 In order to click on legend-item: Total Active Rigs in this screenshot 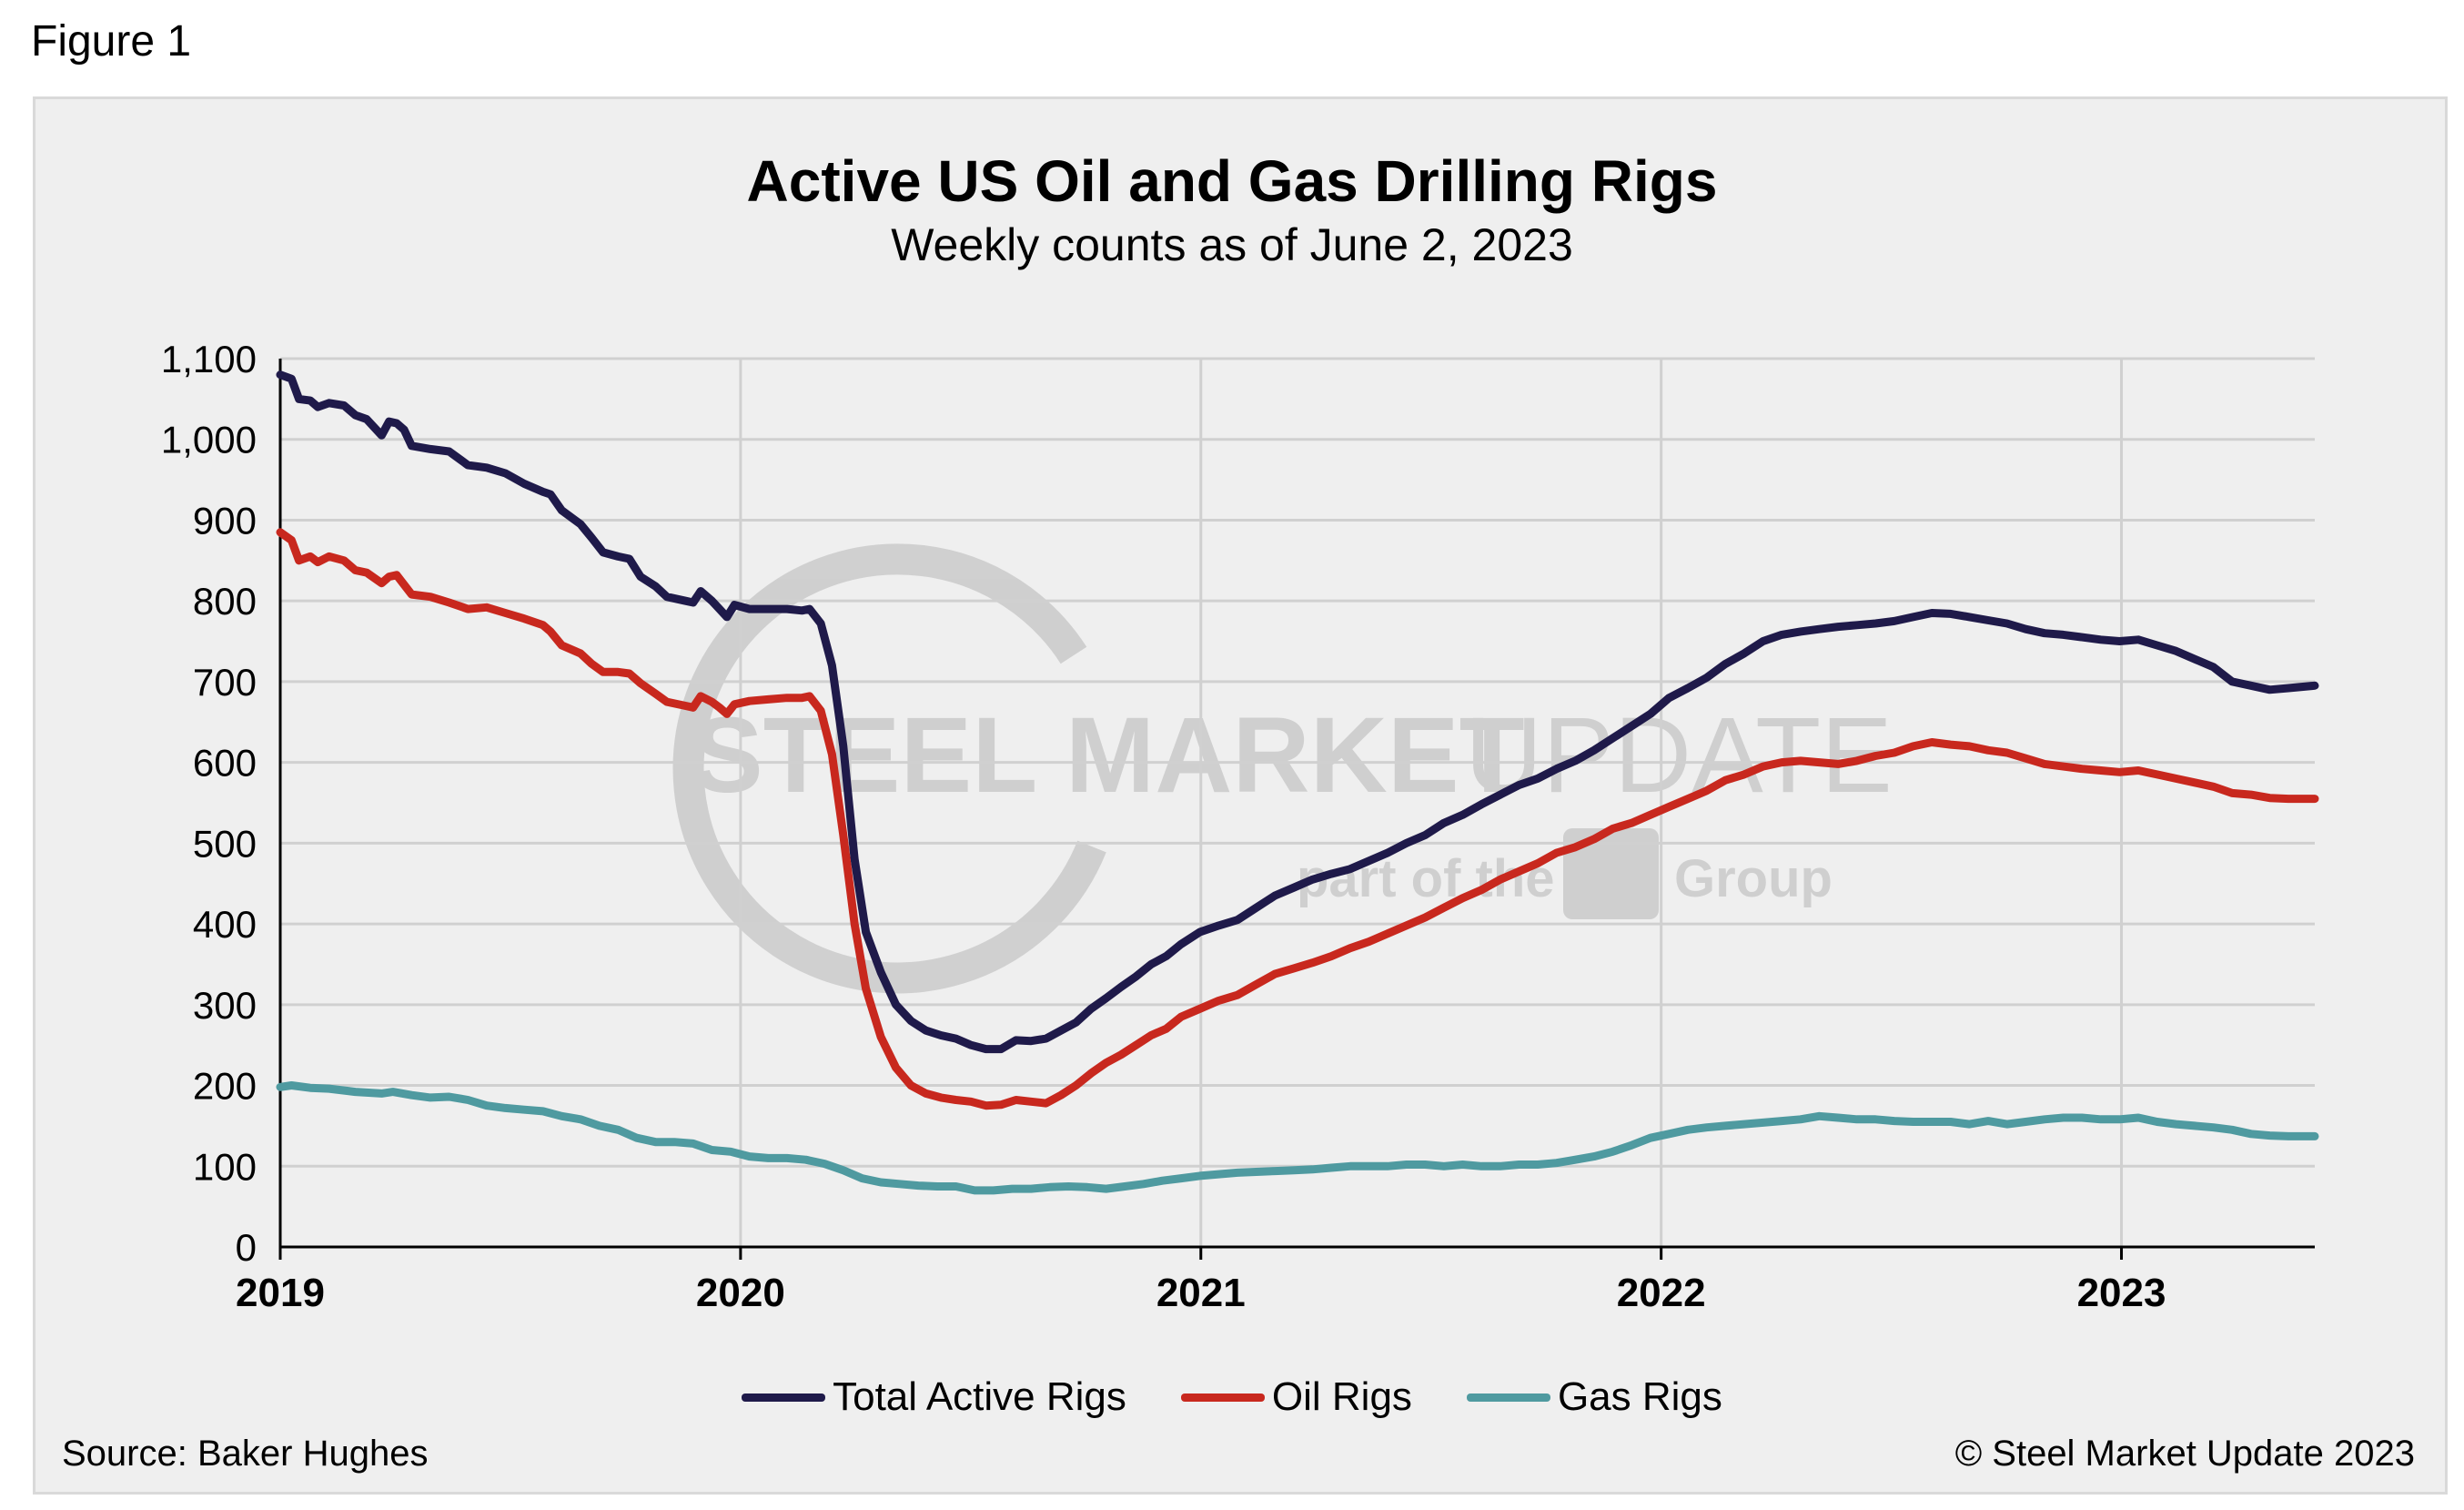, I will do `click(934, 1397)`.